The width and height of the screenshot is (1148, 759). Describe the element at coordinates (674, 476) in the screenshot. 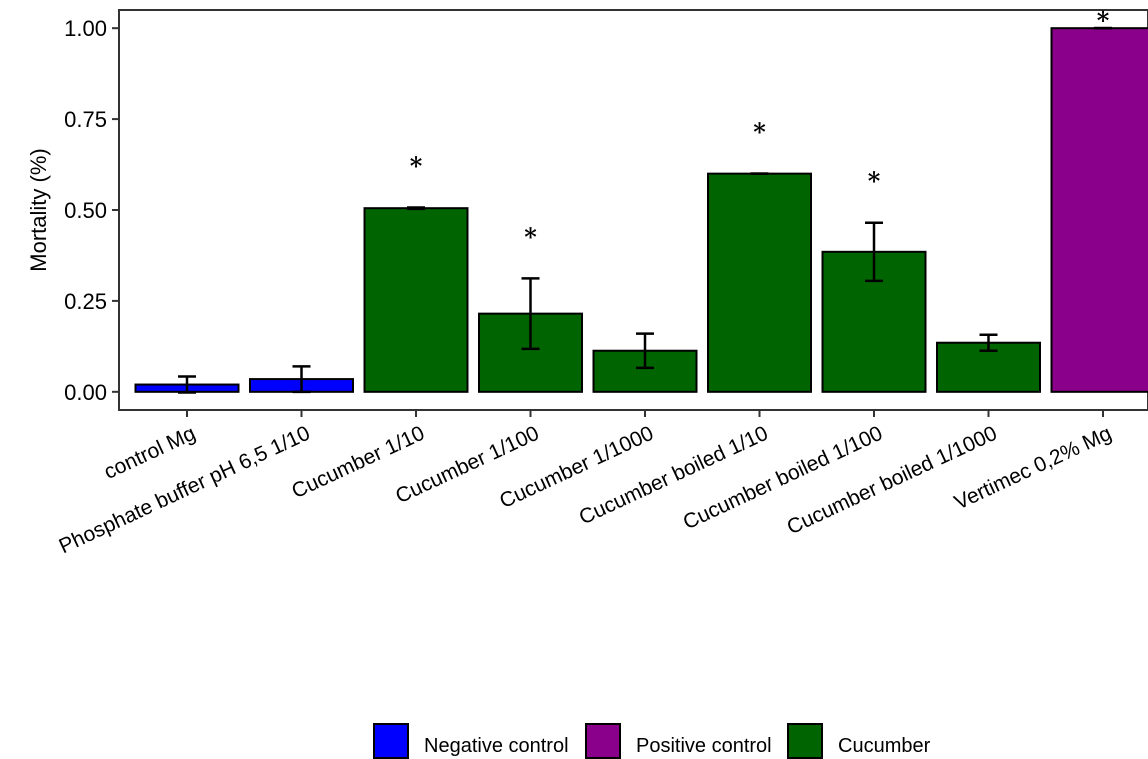

I see `x-tick-label: Cucumber boiled 1/10` at that location.